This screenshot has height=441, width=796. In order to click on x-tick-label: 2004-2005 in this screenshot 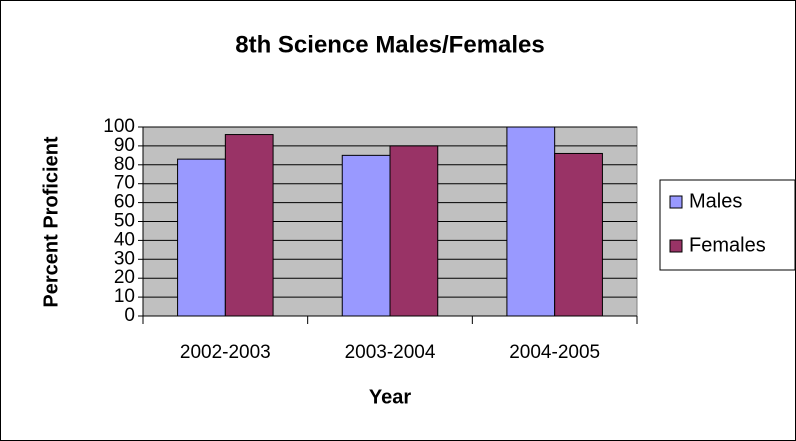, I will do `click(554, 352)`.